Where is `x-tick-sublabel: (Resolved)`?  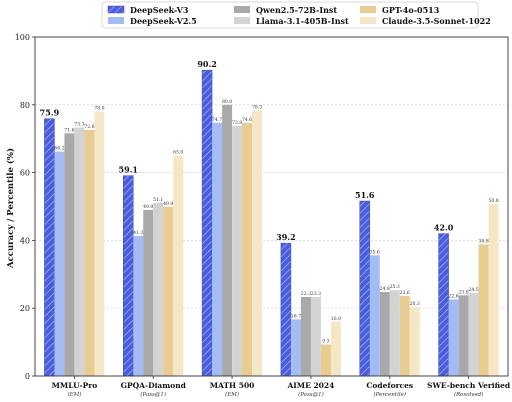
x-tick-sublabel: (Resolved) is located at coordinates (468, 394).